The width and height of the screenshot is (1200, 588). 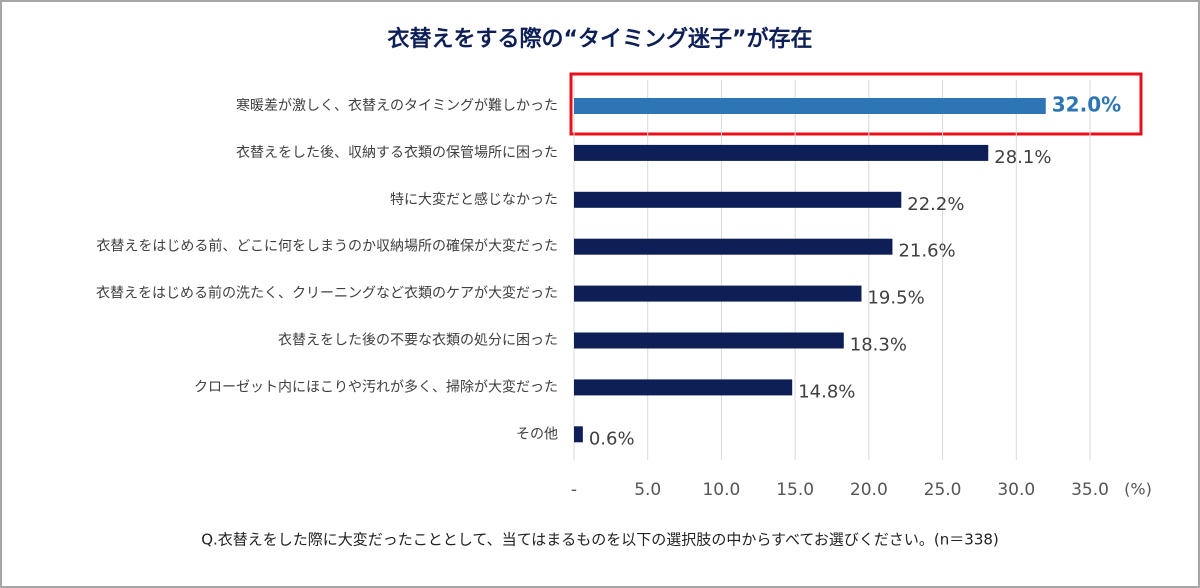 I want to click on highlight-box, so click(x=856, y=104).